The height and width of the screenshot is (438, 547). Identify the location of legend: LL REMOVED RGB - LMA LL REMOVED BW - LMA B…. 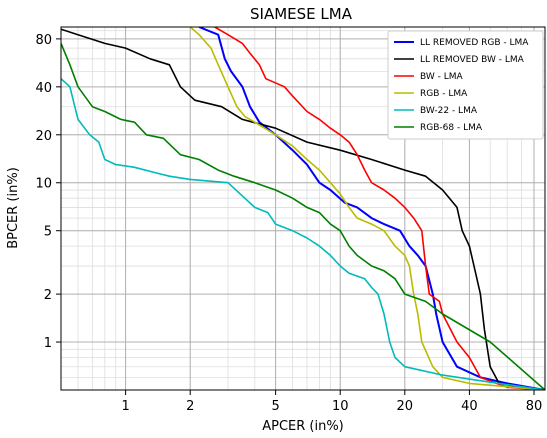
(465, 85).